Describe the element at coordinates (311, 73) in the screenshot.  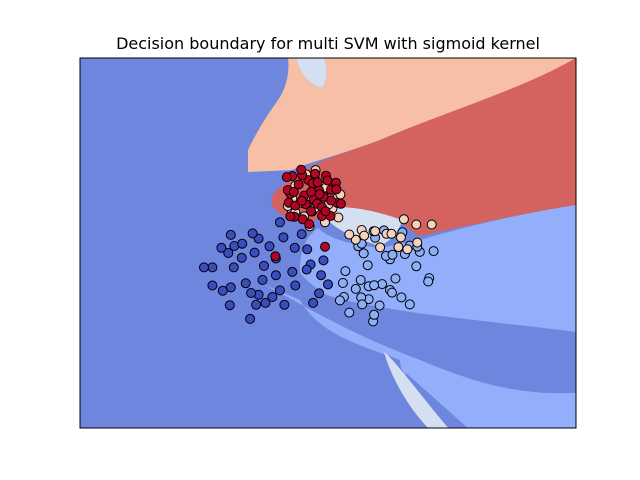
I see `region-class-2-top` at that location.